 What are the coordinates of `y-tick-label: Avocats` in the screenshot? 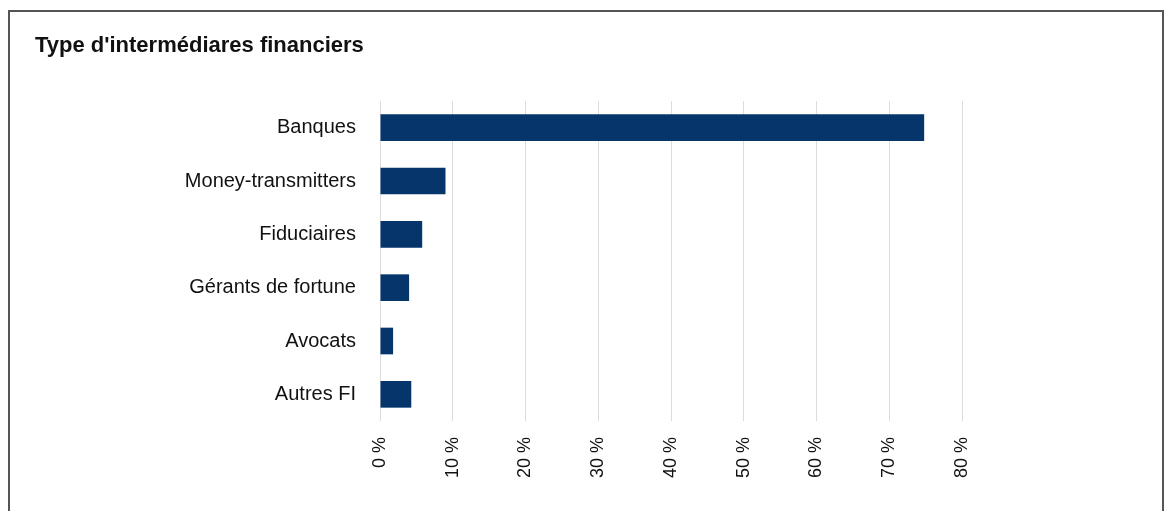 It's located at (320, 339).